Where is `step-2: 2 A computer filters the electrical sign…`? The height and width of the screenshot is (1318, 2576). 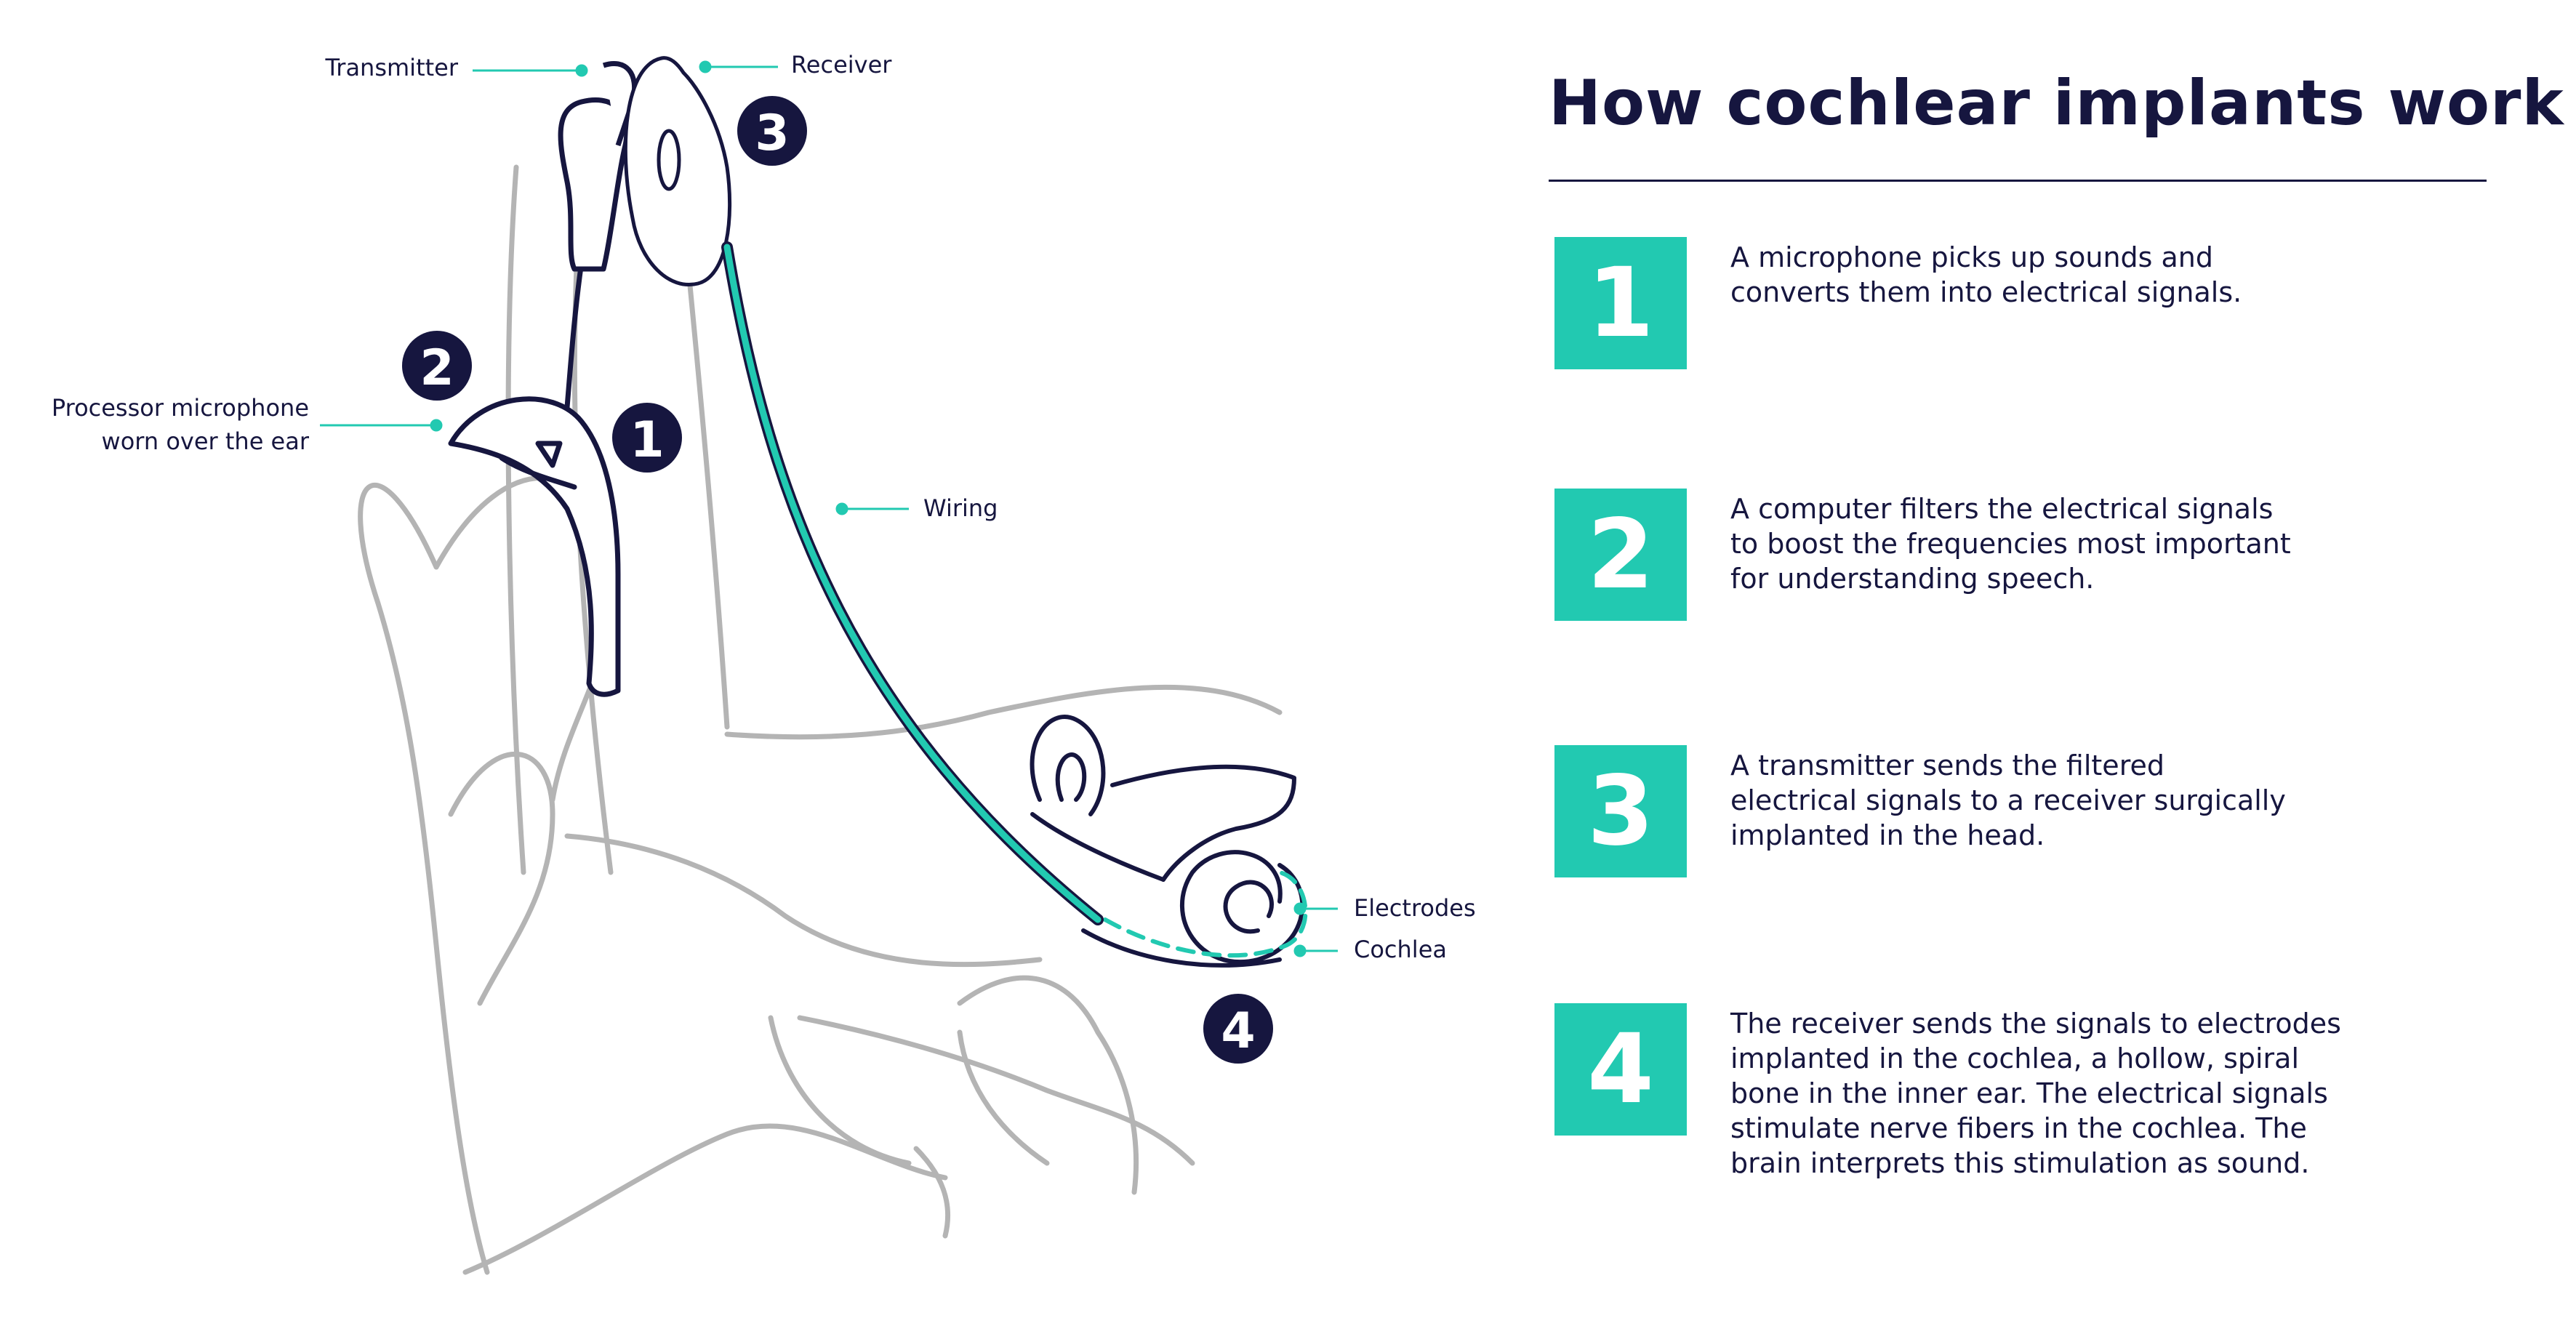 step-2: 2 A computer filters the electrical sign… is located at coordinates (2027, 558).